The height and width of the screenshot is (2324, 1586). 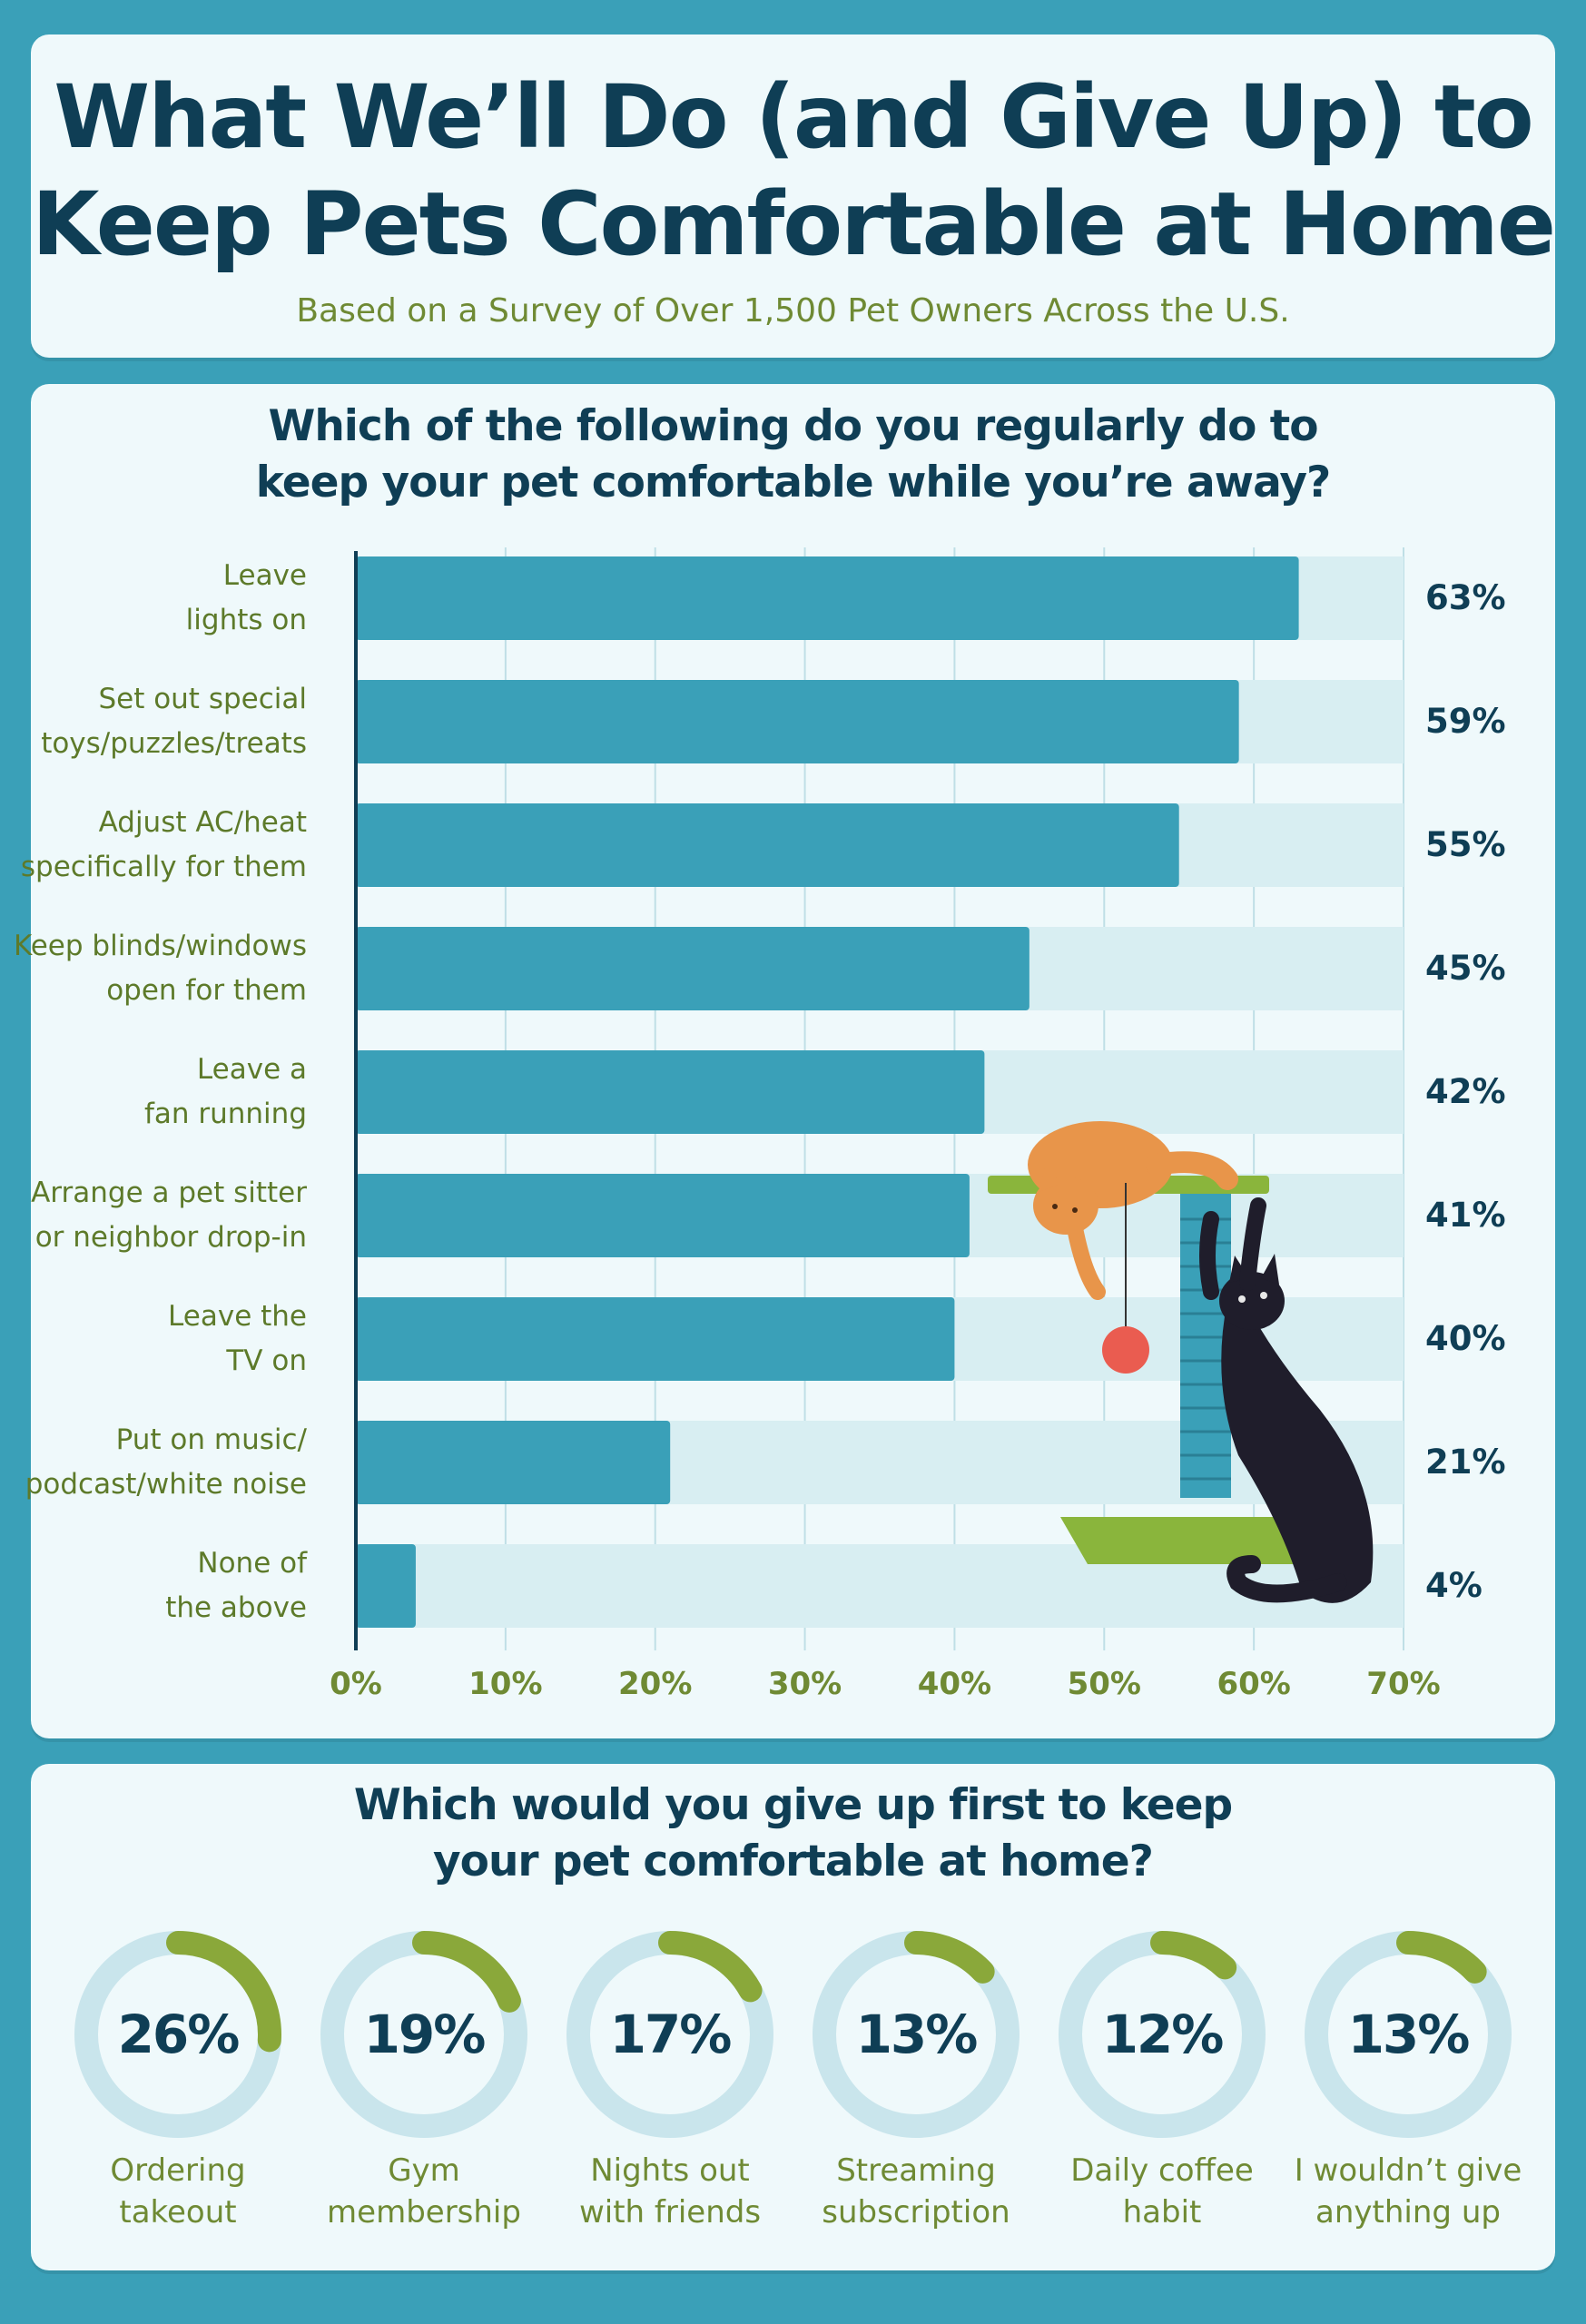 I want to click on donut-value: 12%, so click(x=1163, y=2034).